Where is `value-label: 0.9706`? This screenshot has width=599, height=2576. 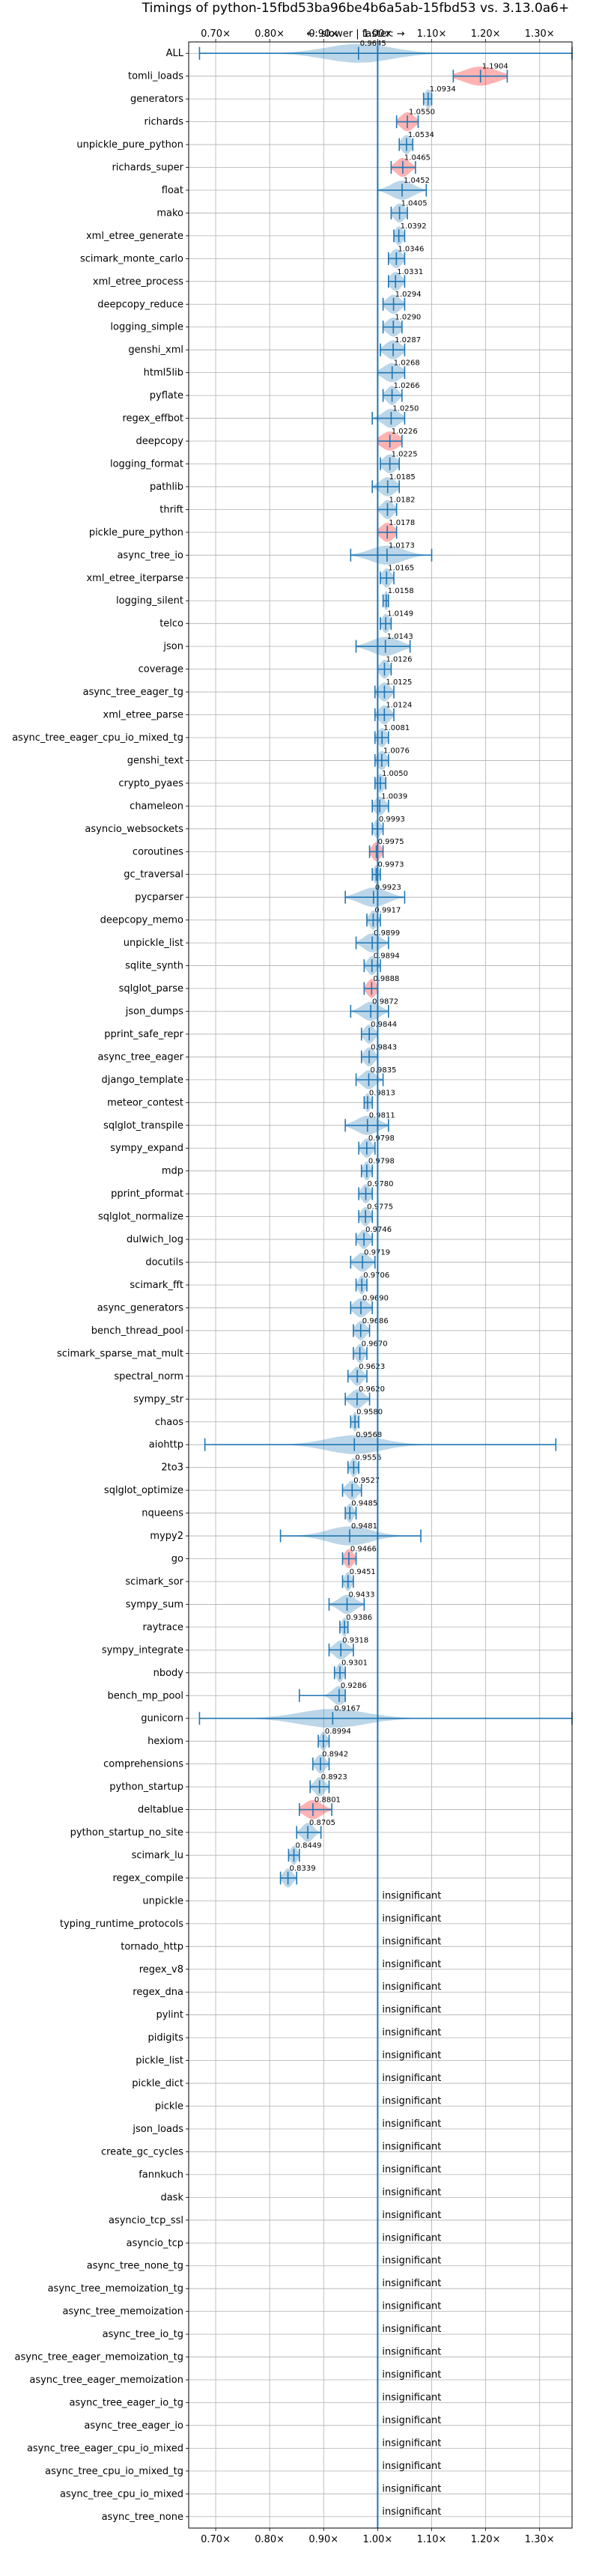
value-label: 0.9706 is located at coordinates (376, 1276).